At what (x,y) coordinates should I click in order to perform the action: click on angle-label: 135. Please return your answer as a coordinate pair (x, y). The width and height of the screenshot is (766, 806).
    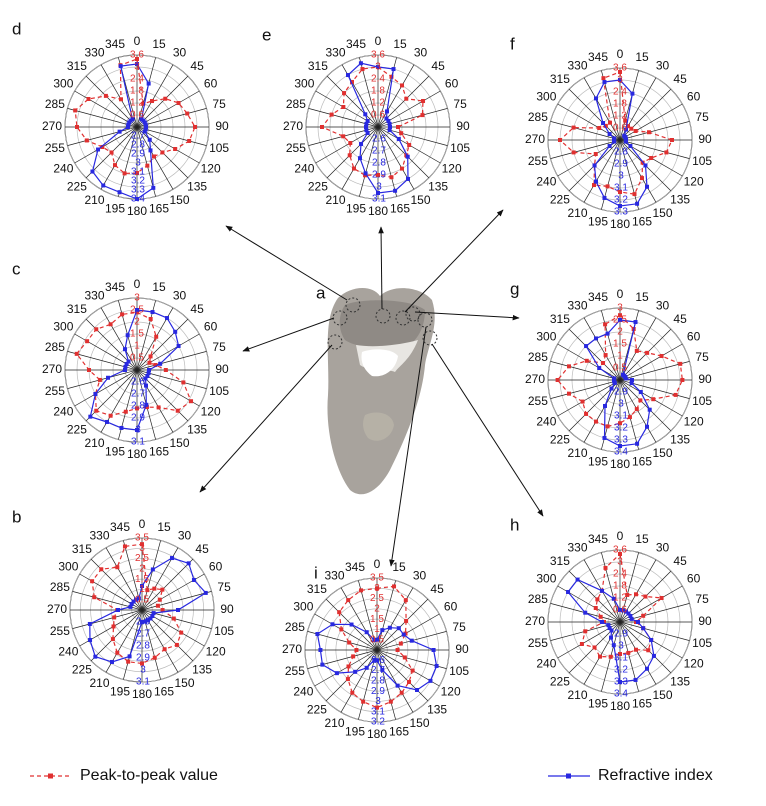
    Looking at the image, I should click on (202, 669).